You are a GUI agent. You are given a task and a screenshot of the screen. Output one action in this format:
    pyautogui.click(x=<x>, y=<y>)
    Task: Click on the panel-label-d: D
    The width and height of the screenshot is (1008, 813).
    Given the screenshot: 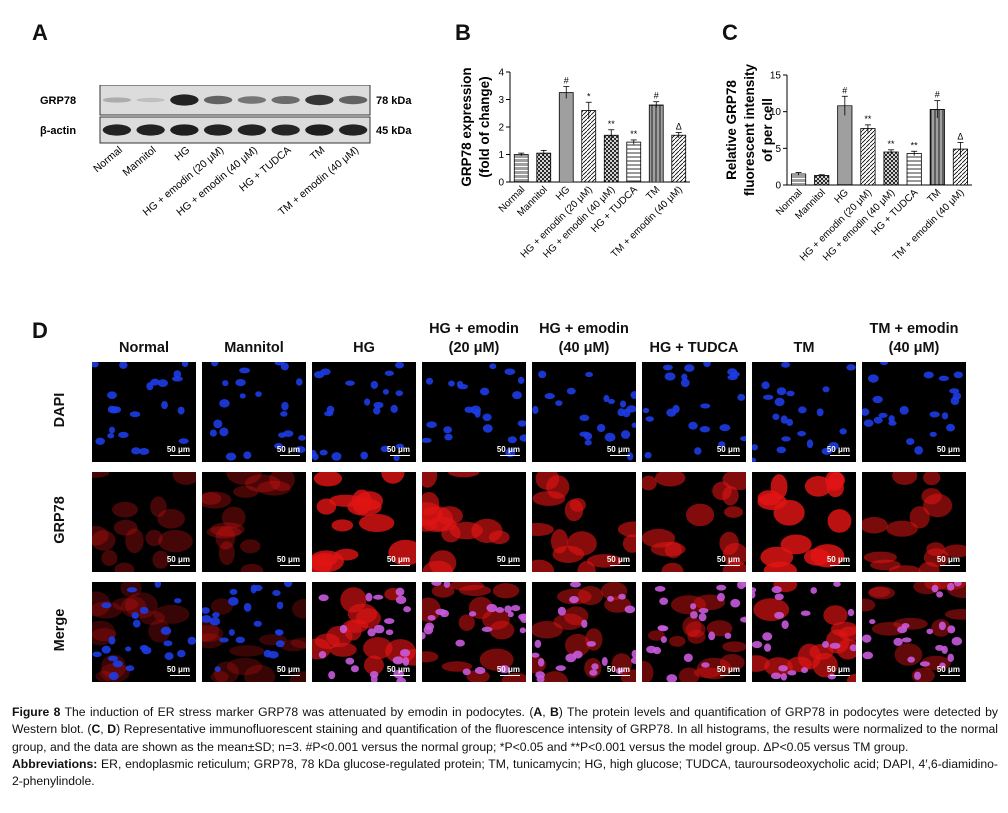 What is the action you would take?
    pyautogui.click(x=40, y=330)
    